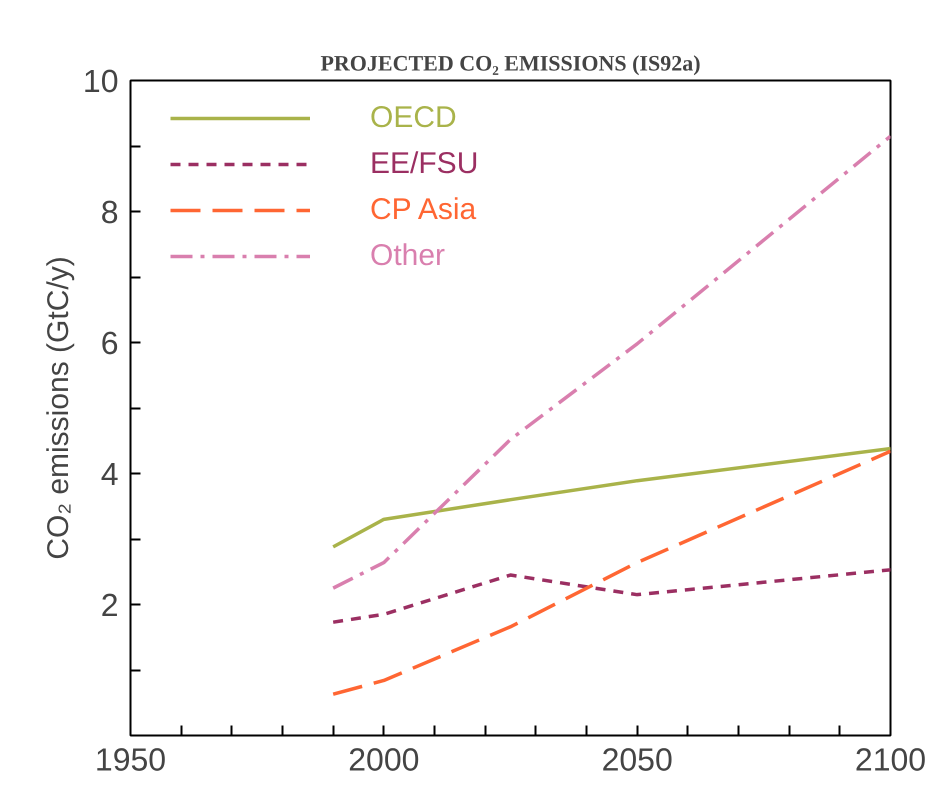 This screenshot has height=795, width=940. I want to click on legend-label: OECD, so click(413, 118).